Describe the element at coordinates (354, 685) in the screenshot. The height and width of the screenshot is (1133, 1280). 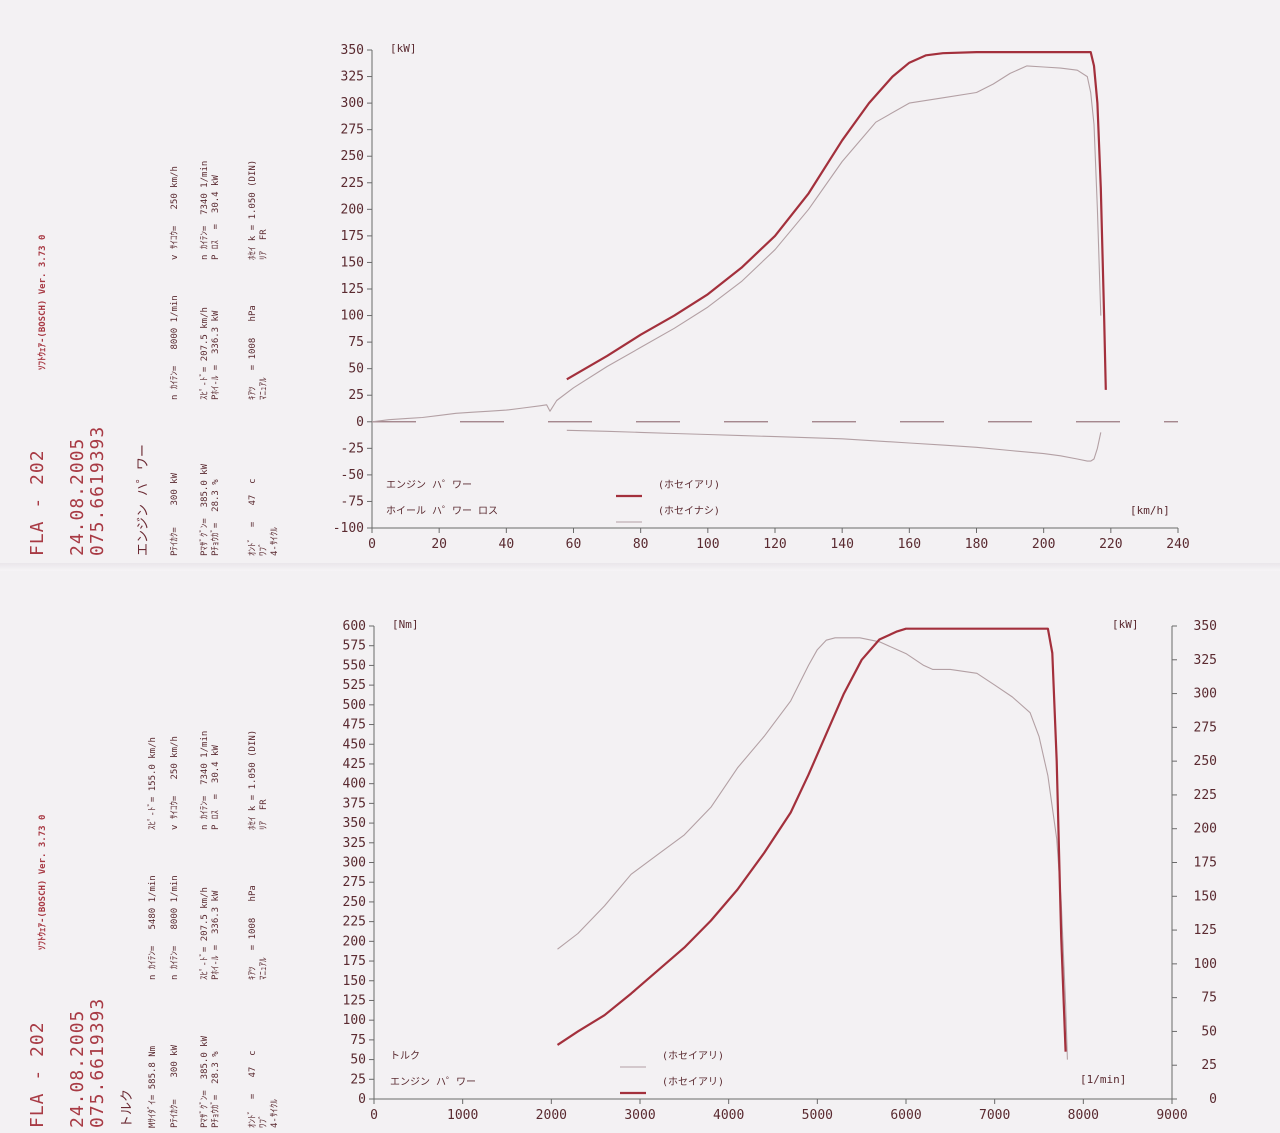
I see `y-tick-label: 525` at that location.